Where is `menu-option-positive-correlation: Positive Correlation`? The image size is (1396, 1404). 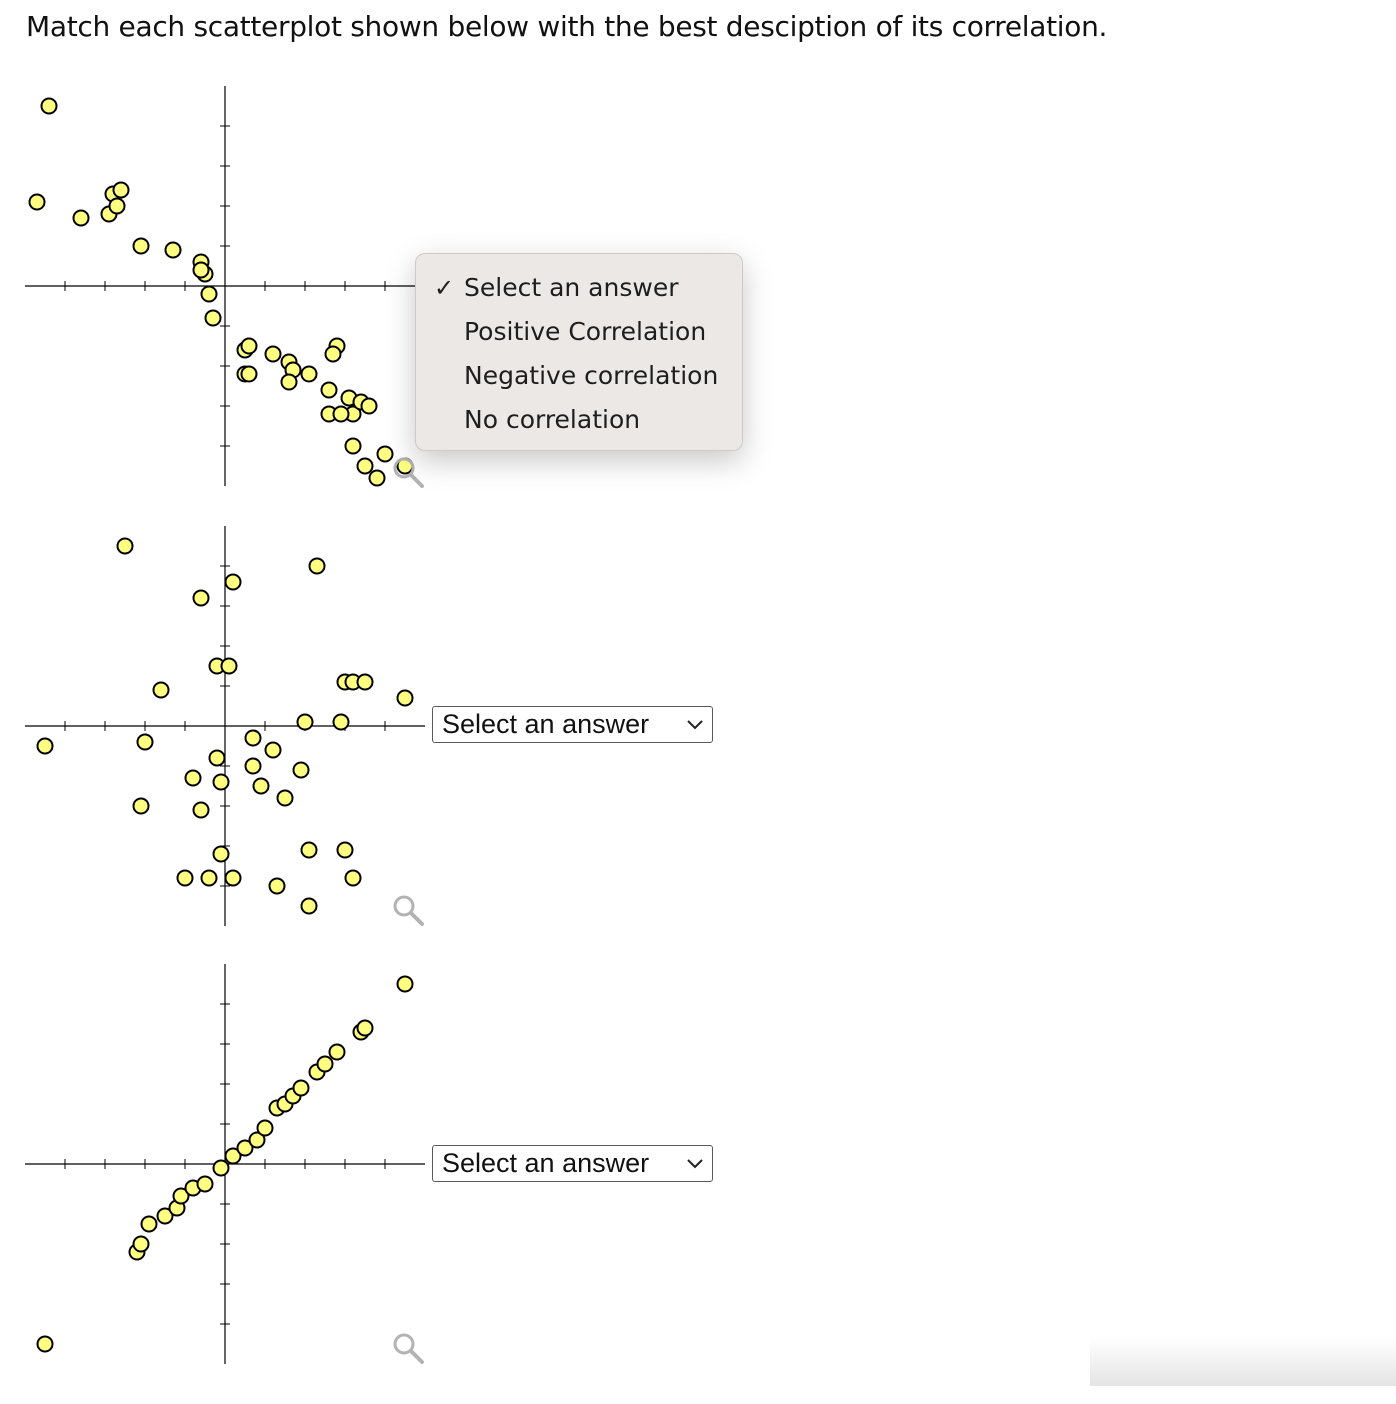 menu-option-positive-correlation: Positive Correlation is located at coordinates (579, 332).